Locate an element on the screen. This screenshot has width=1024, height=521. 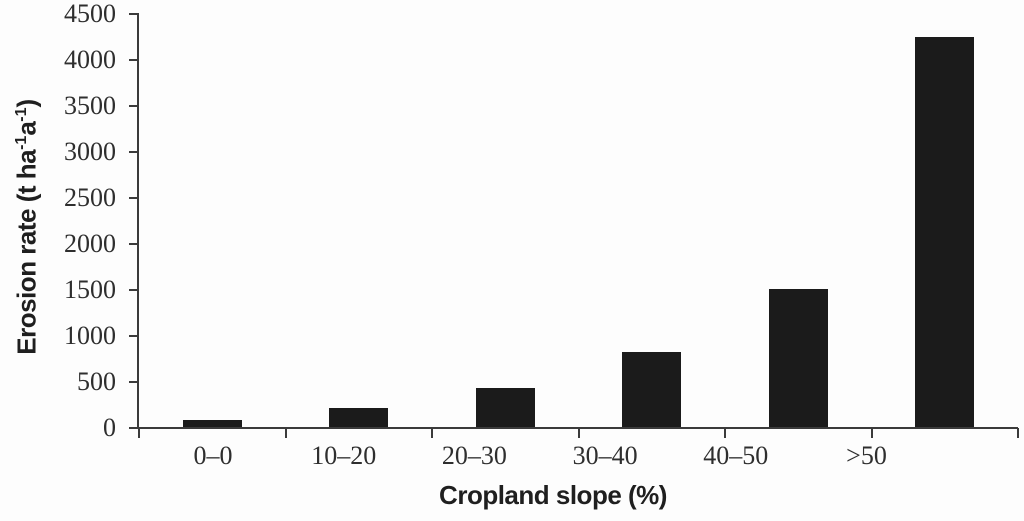
x-tick-label: >50 is located at coordinates (866, 455).